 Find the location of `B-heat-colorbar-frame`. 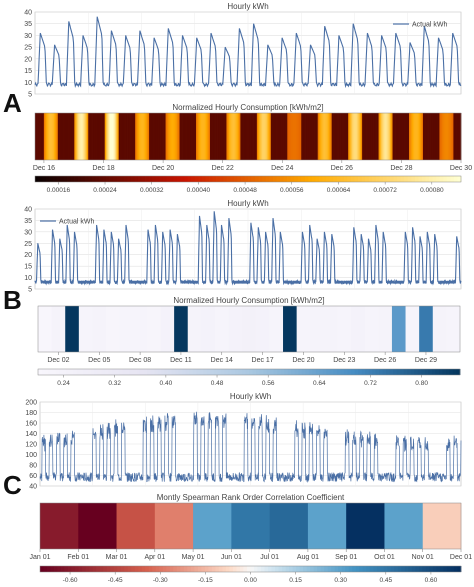

B-heat-colorbar-frame is located at coordinates (249, 372).